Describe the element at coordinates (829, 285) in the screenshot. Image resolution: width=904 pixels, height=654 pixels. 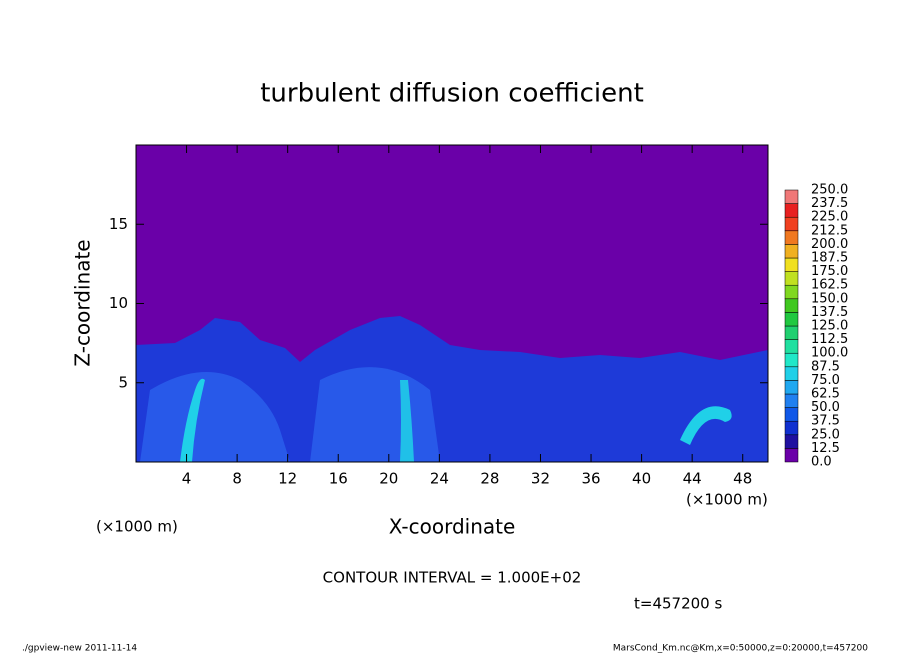
I see `colorbar-label: 162.5` at that location.